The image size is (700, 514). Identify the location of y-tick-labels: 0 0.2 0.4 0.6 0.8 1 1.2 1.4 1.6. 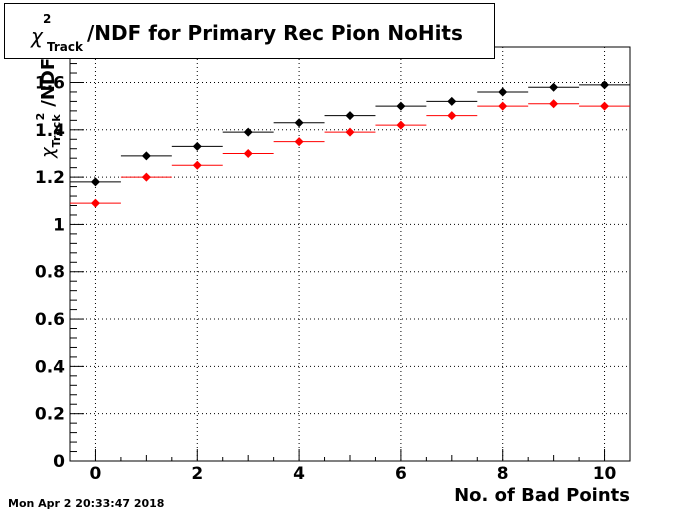
(50, 272).